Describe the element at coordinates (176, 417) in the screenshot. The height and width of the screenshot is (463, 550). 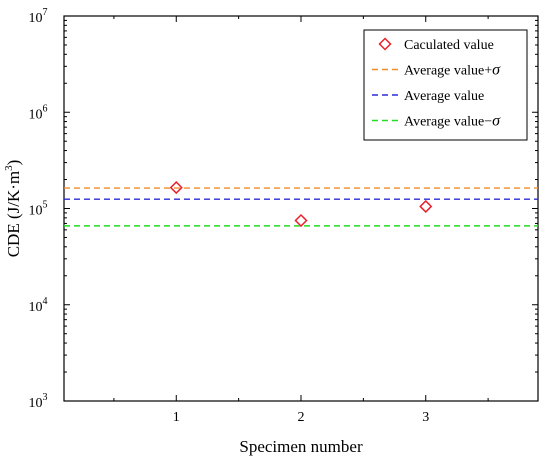
I see `x-tick-label: 1` at that location.